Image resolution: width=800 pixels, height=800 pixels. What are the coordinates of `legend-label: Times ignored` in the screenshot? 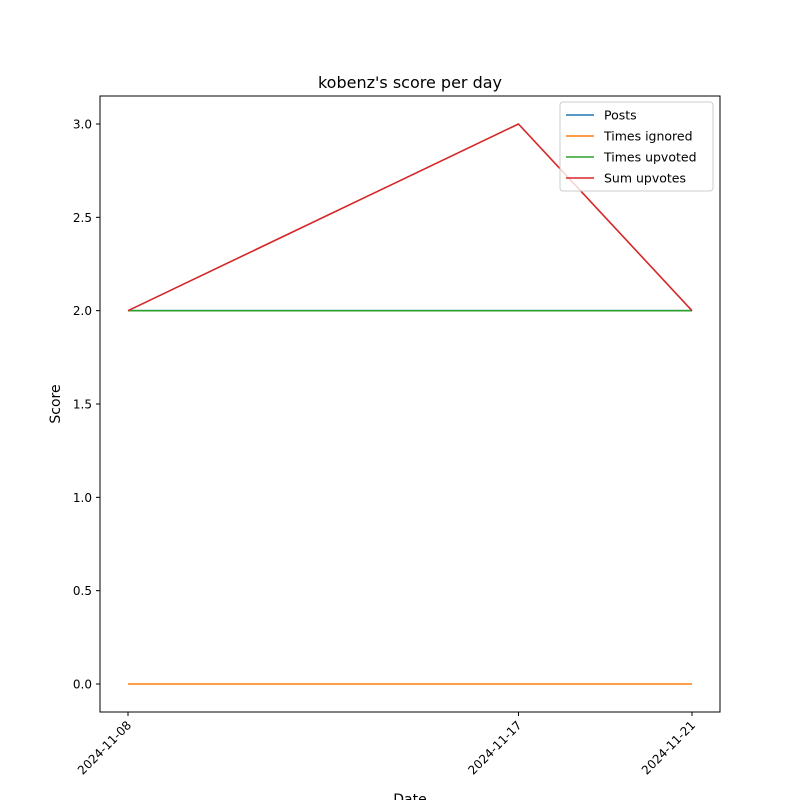 It's located at (648, 136).